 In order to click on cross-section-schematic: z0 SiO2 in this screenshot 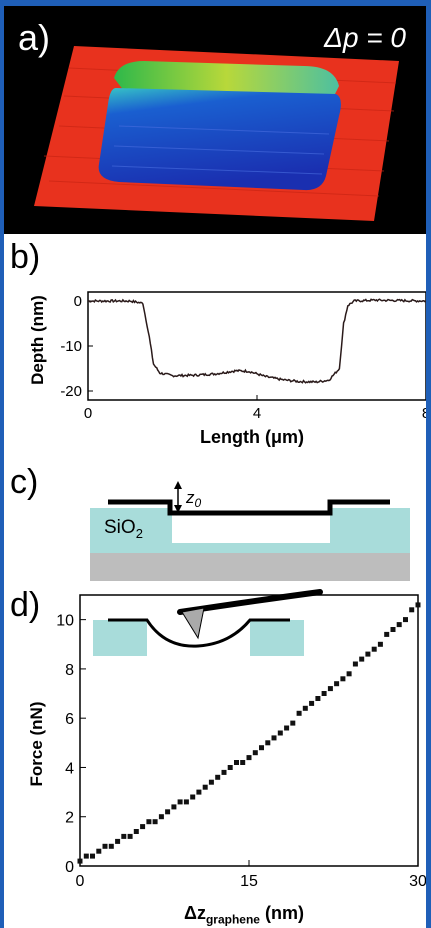, I will do `click(250, 531)`.